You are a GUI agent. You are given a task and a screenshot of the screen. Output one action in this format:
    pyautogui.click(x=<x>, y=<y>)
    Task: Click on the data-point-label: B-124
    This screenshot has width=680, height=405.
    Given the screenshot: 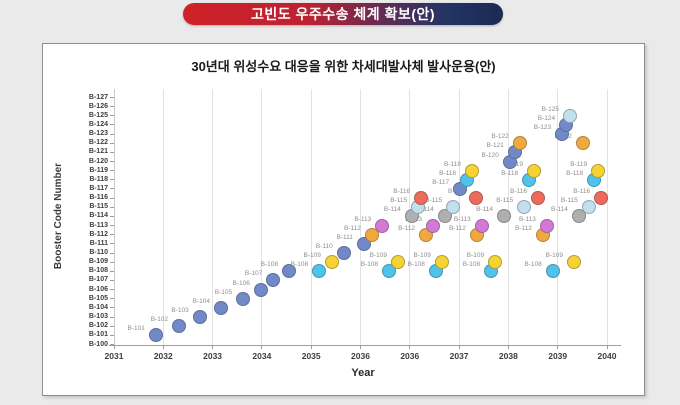 What is the action you would take?
    pyautogui.click(x=546, y=118)
    